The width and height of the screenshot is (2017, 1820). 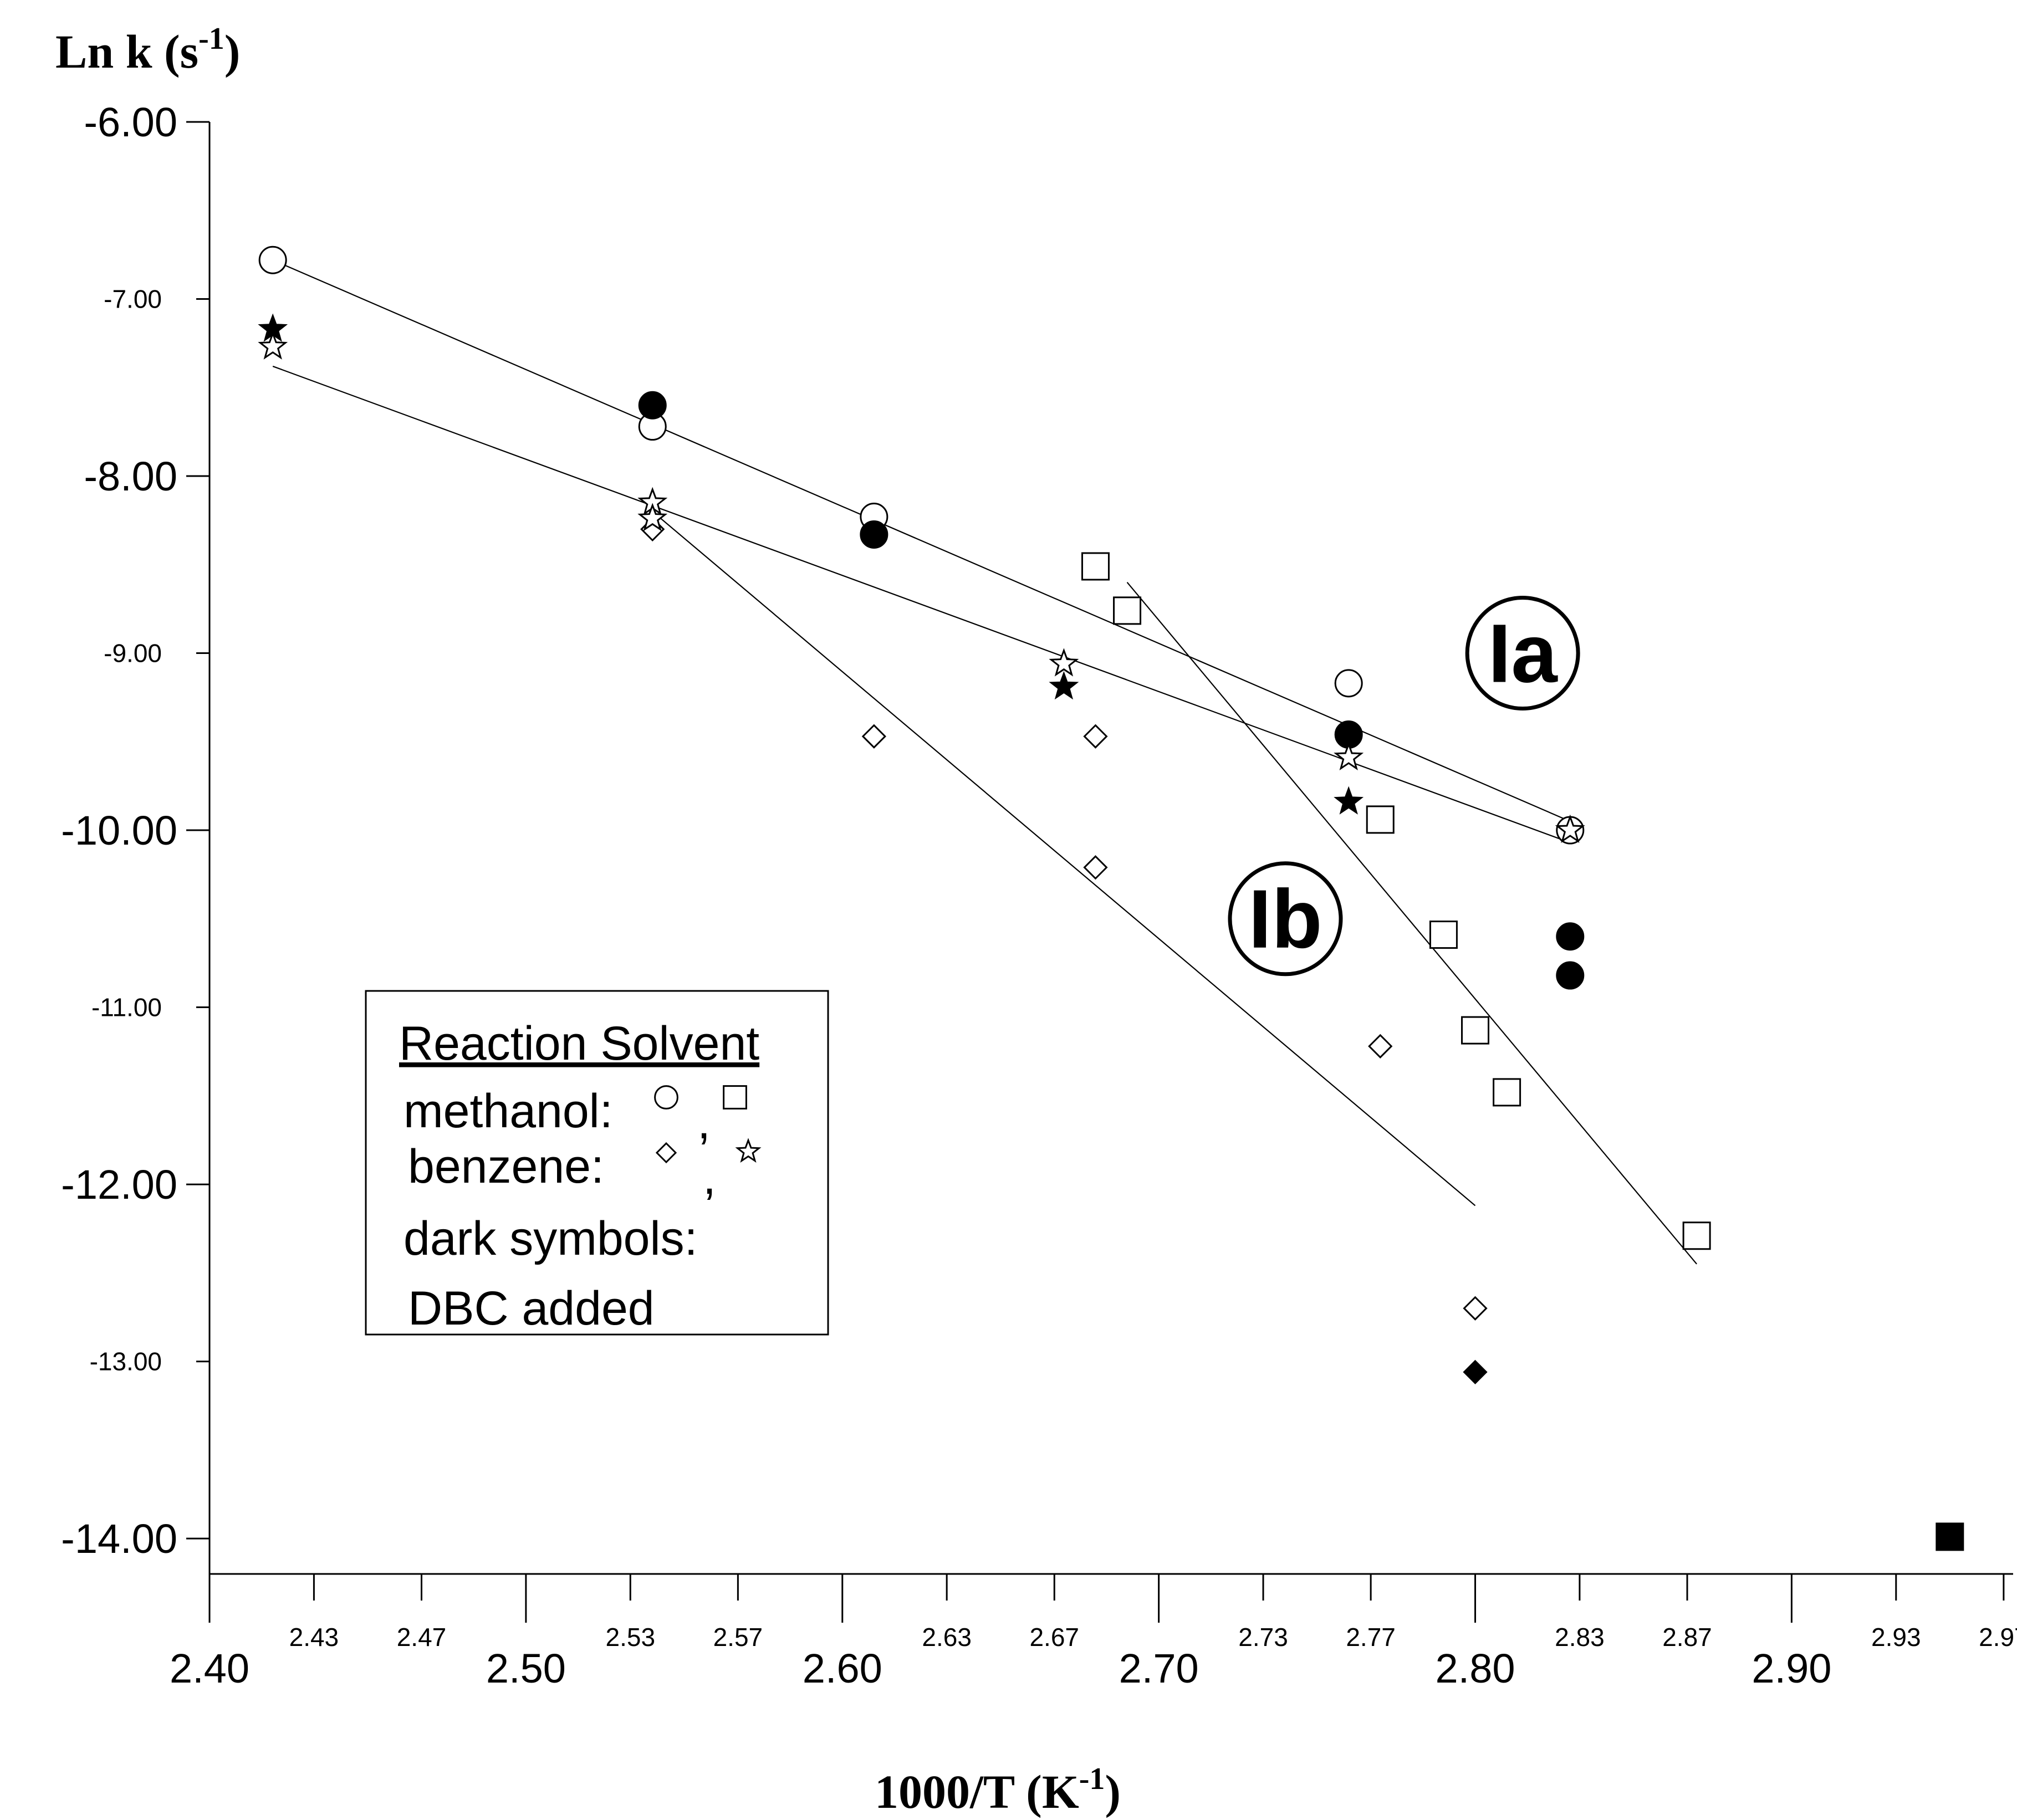 What do you see at coordinates (666, 1153) in the screenshot?
I see `legend-diamond-icon` at bounding box center [666, 1153].